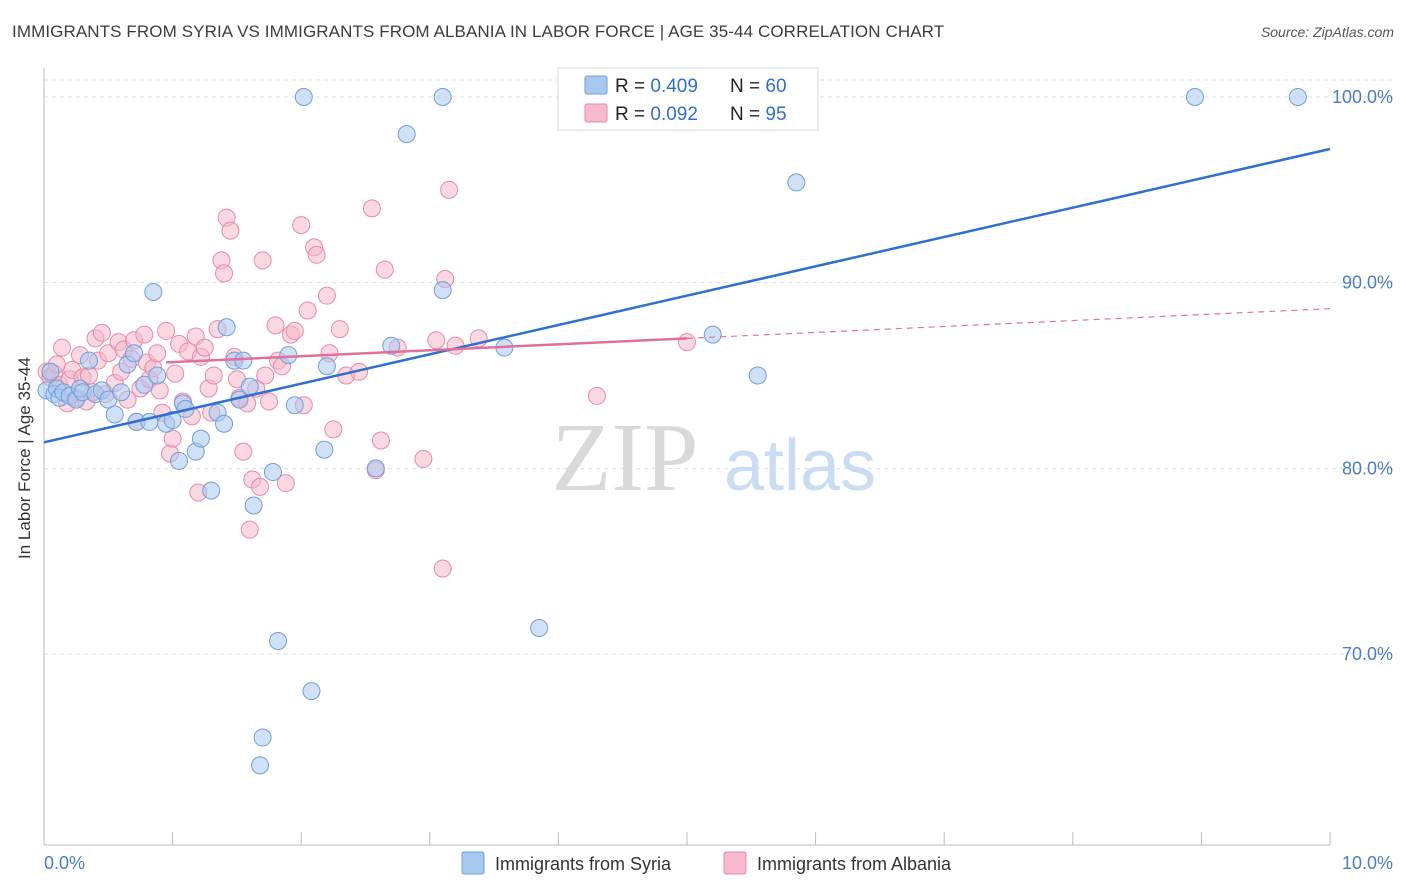 This screenshot has width=1406, height=892. Describe the element at coordinates (625, 458) in the screenshot. I see `watermark-zip: ZIP` at that location.